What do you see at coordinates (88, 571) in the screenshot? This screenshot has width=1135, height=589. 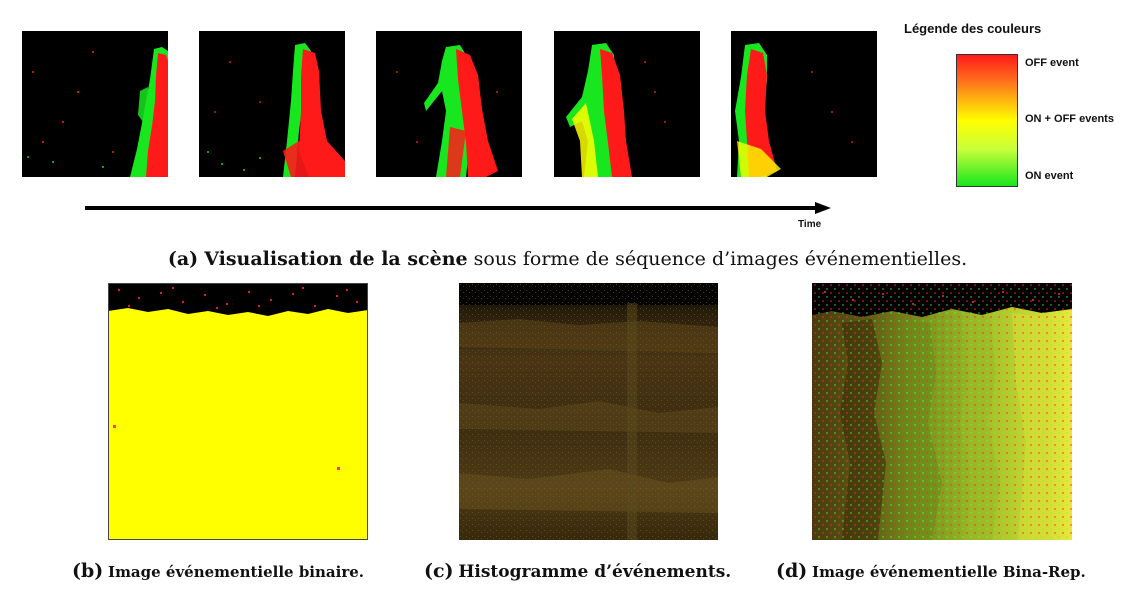 I see `caption-b-tag: (b)` at bounding box center [88, 571].